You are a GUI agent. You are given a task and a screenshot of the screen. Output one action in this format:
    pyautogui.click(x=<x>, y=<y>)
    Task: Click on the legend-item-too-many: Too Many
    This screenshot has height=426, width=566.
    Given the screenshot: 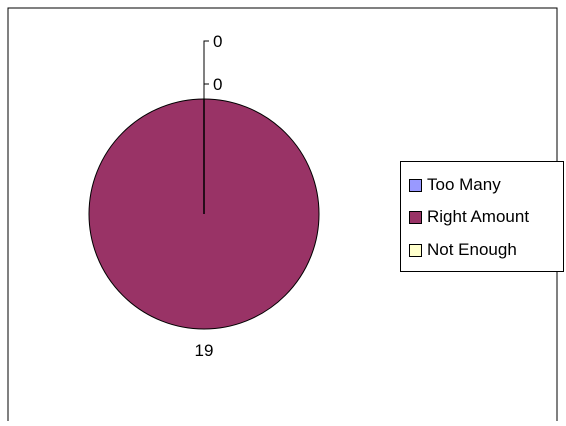 What is the action you would take?
    pyautogui.click(x=455, y=185)
    